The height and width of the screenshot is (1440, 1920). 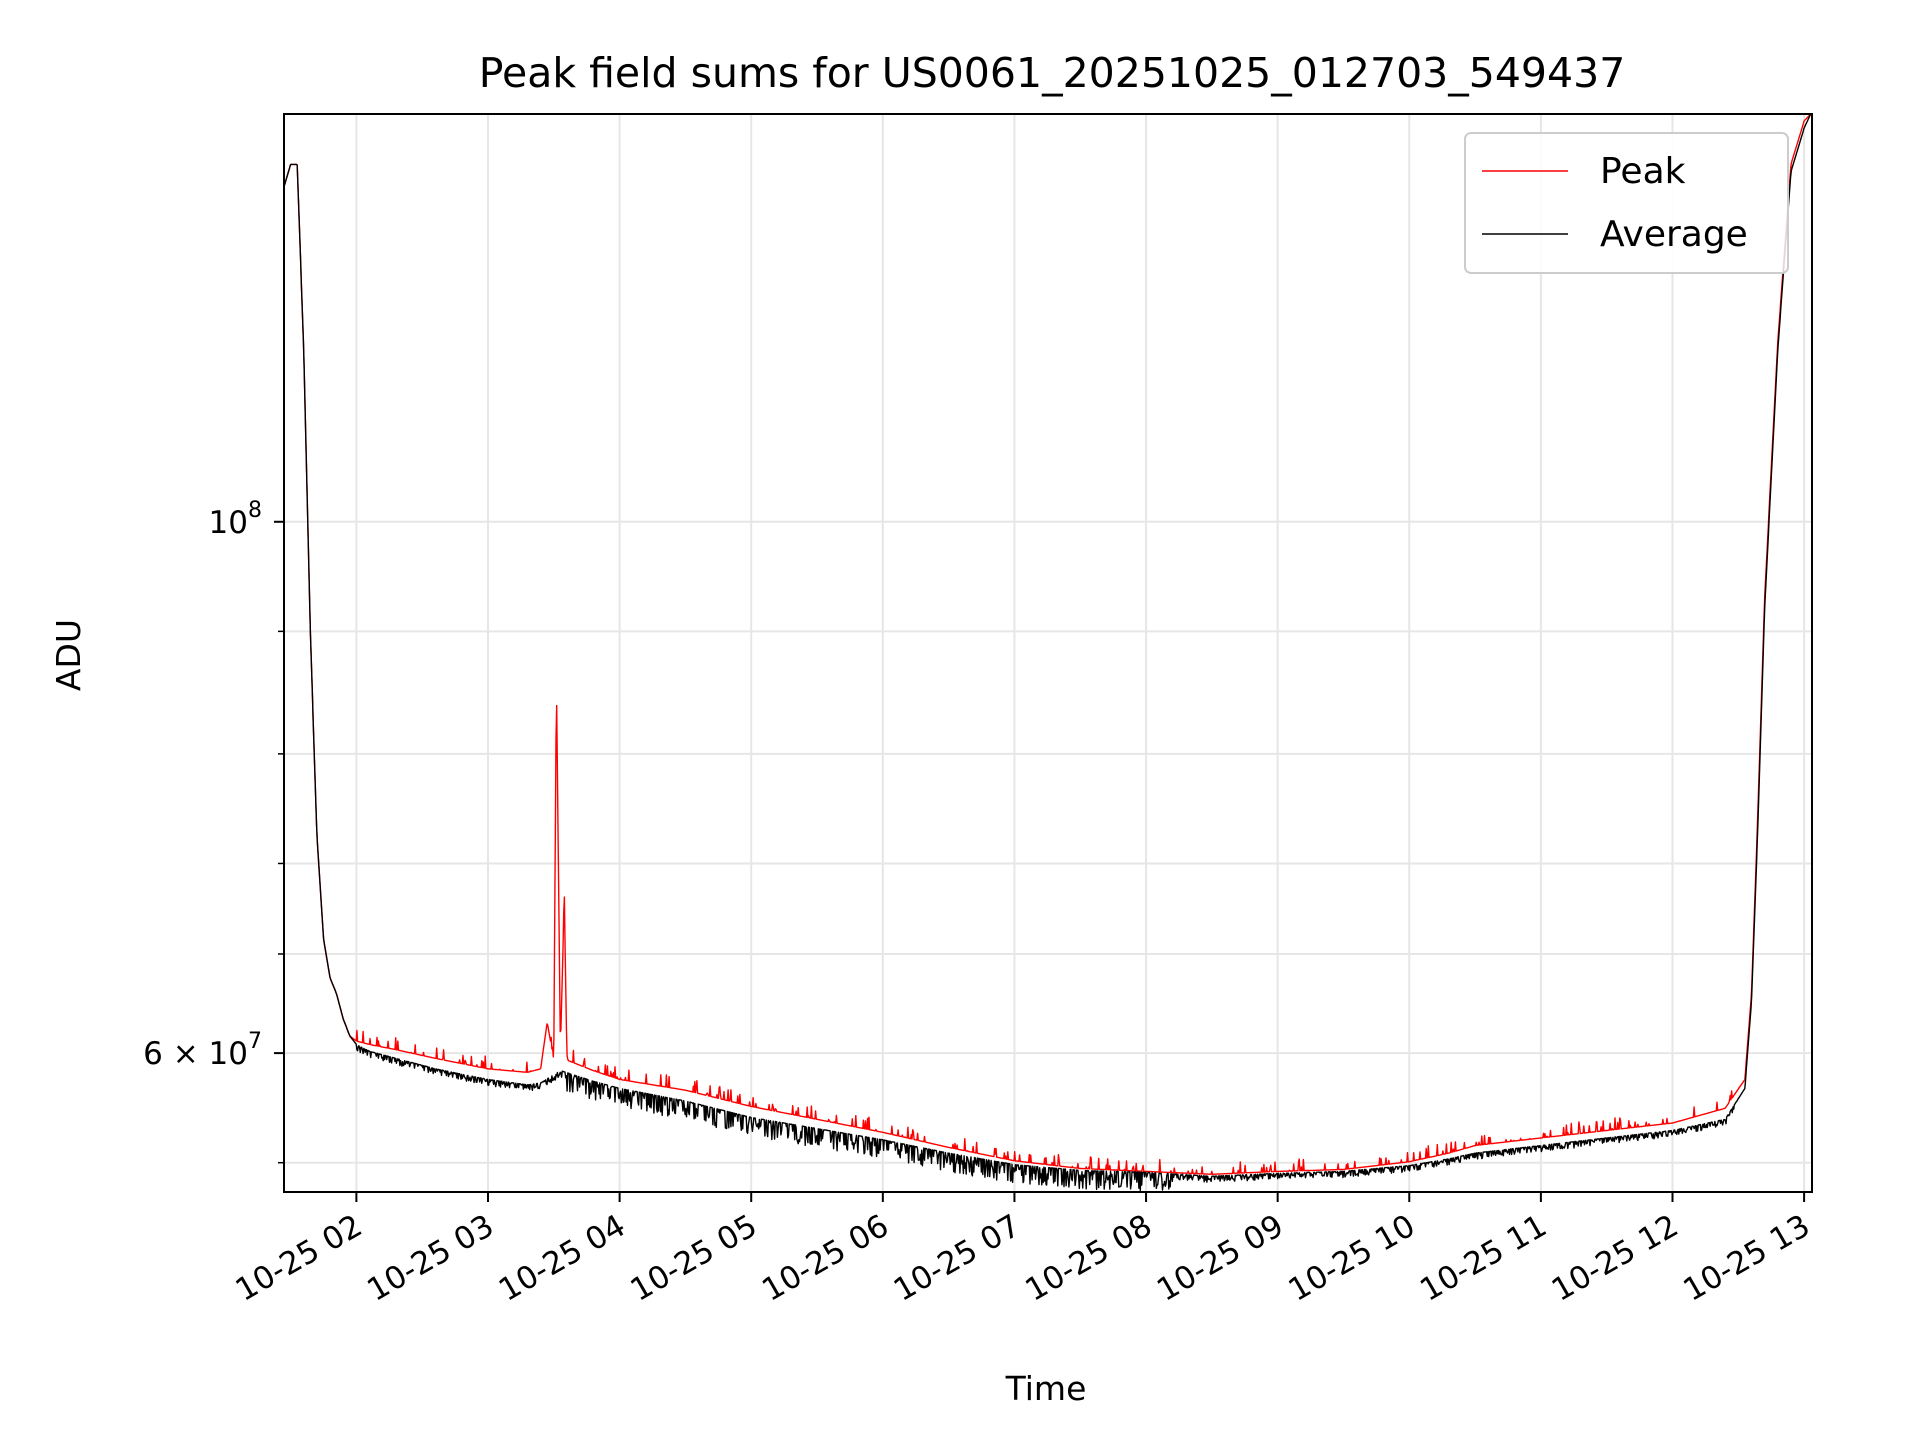 I want to click on x-axis-title: Time, so click(x=1046, y=1388).